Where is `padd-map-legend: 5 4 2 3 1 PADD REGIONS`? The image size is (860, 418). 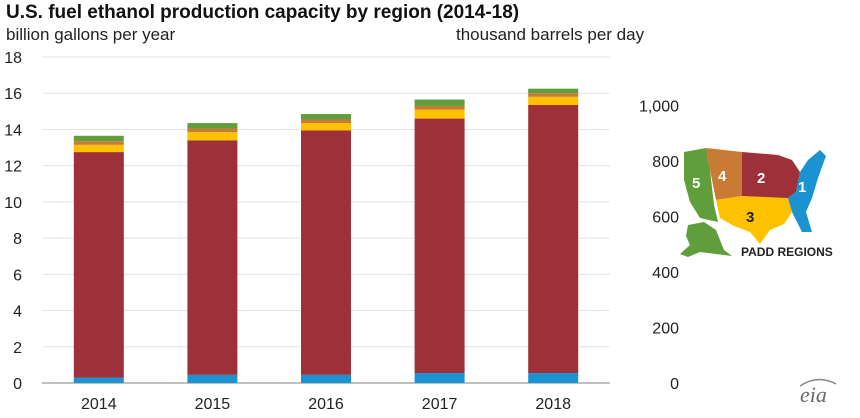 padd-map-legend: 5 4 2 3 1 PADD REGIONS is located at coordinates (756, 203).